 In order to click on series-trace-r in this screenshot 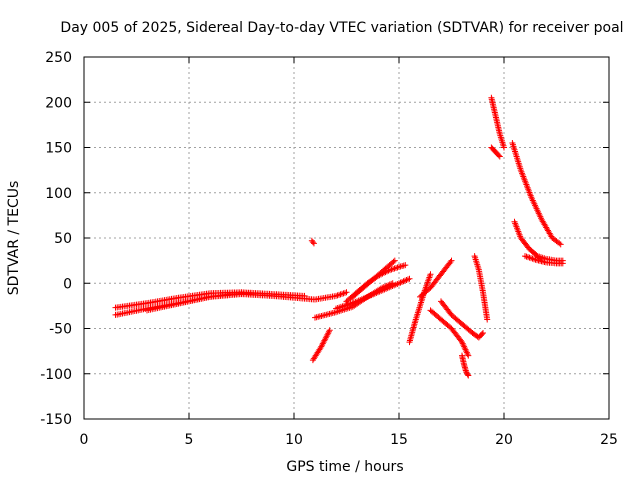, I will do `click(536, 193)`.